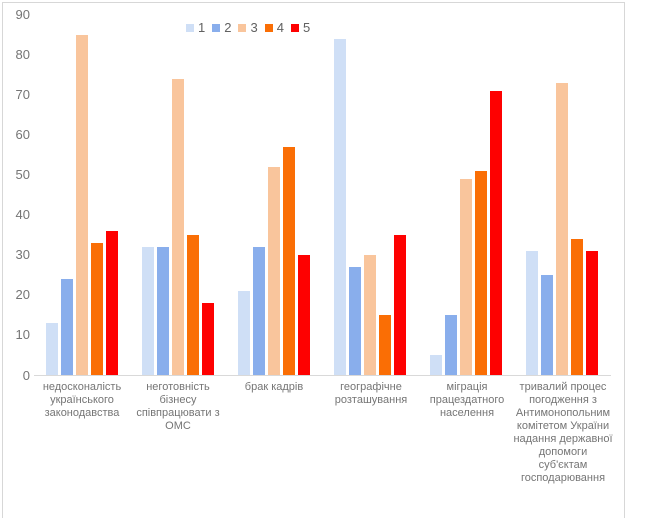  What do you see at coordinates (22, 335) in the screenshot?
I see `y-axis-tick-label: 10` at bounding box center [22, 335].